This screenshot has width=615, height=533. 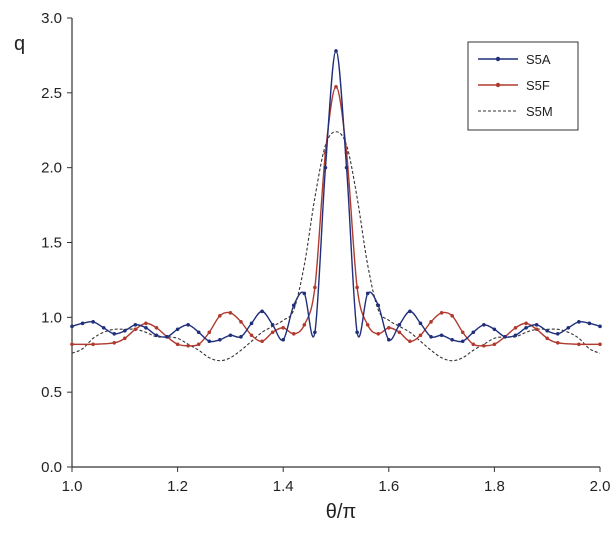 I want to click on x-tick-label: 1.0, so click(x=72, y=486).